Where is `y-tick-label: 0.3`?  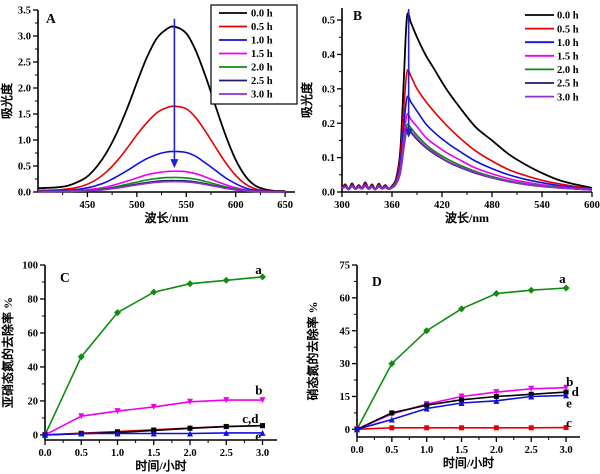
y-tick-label: 0.3 is located at coordinates (328, 89).